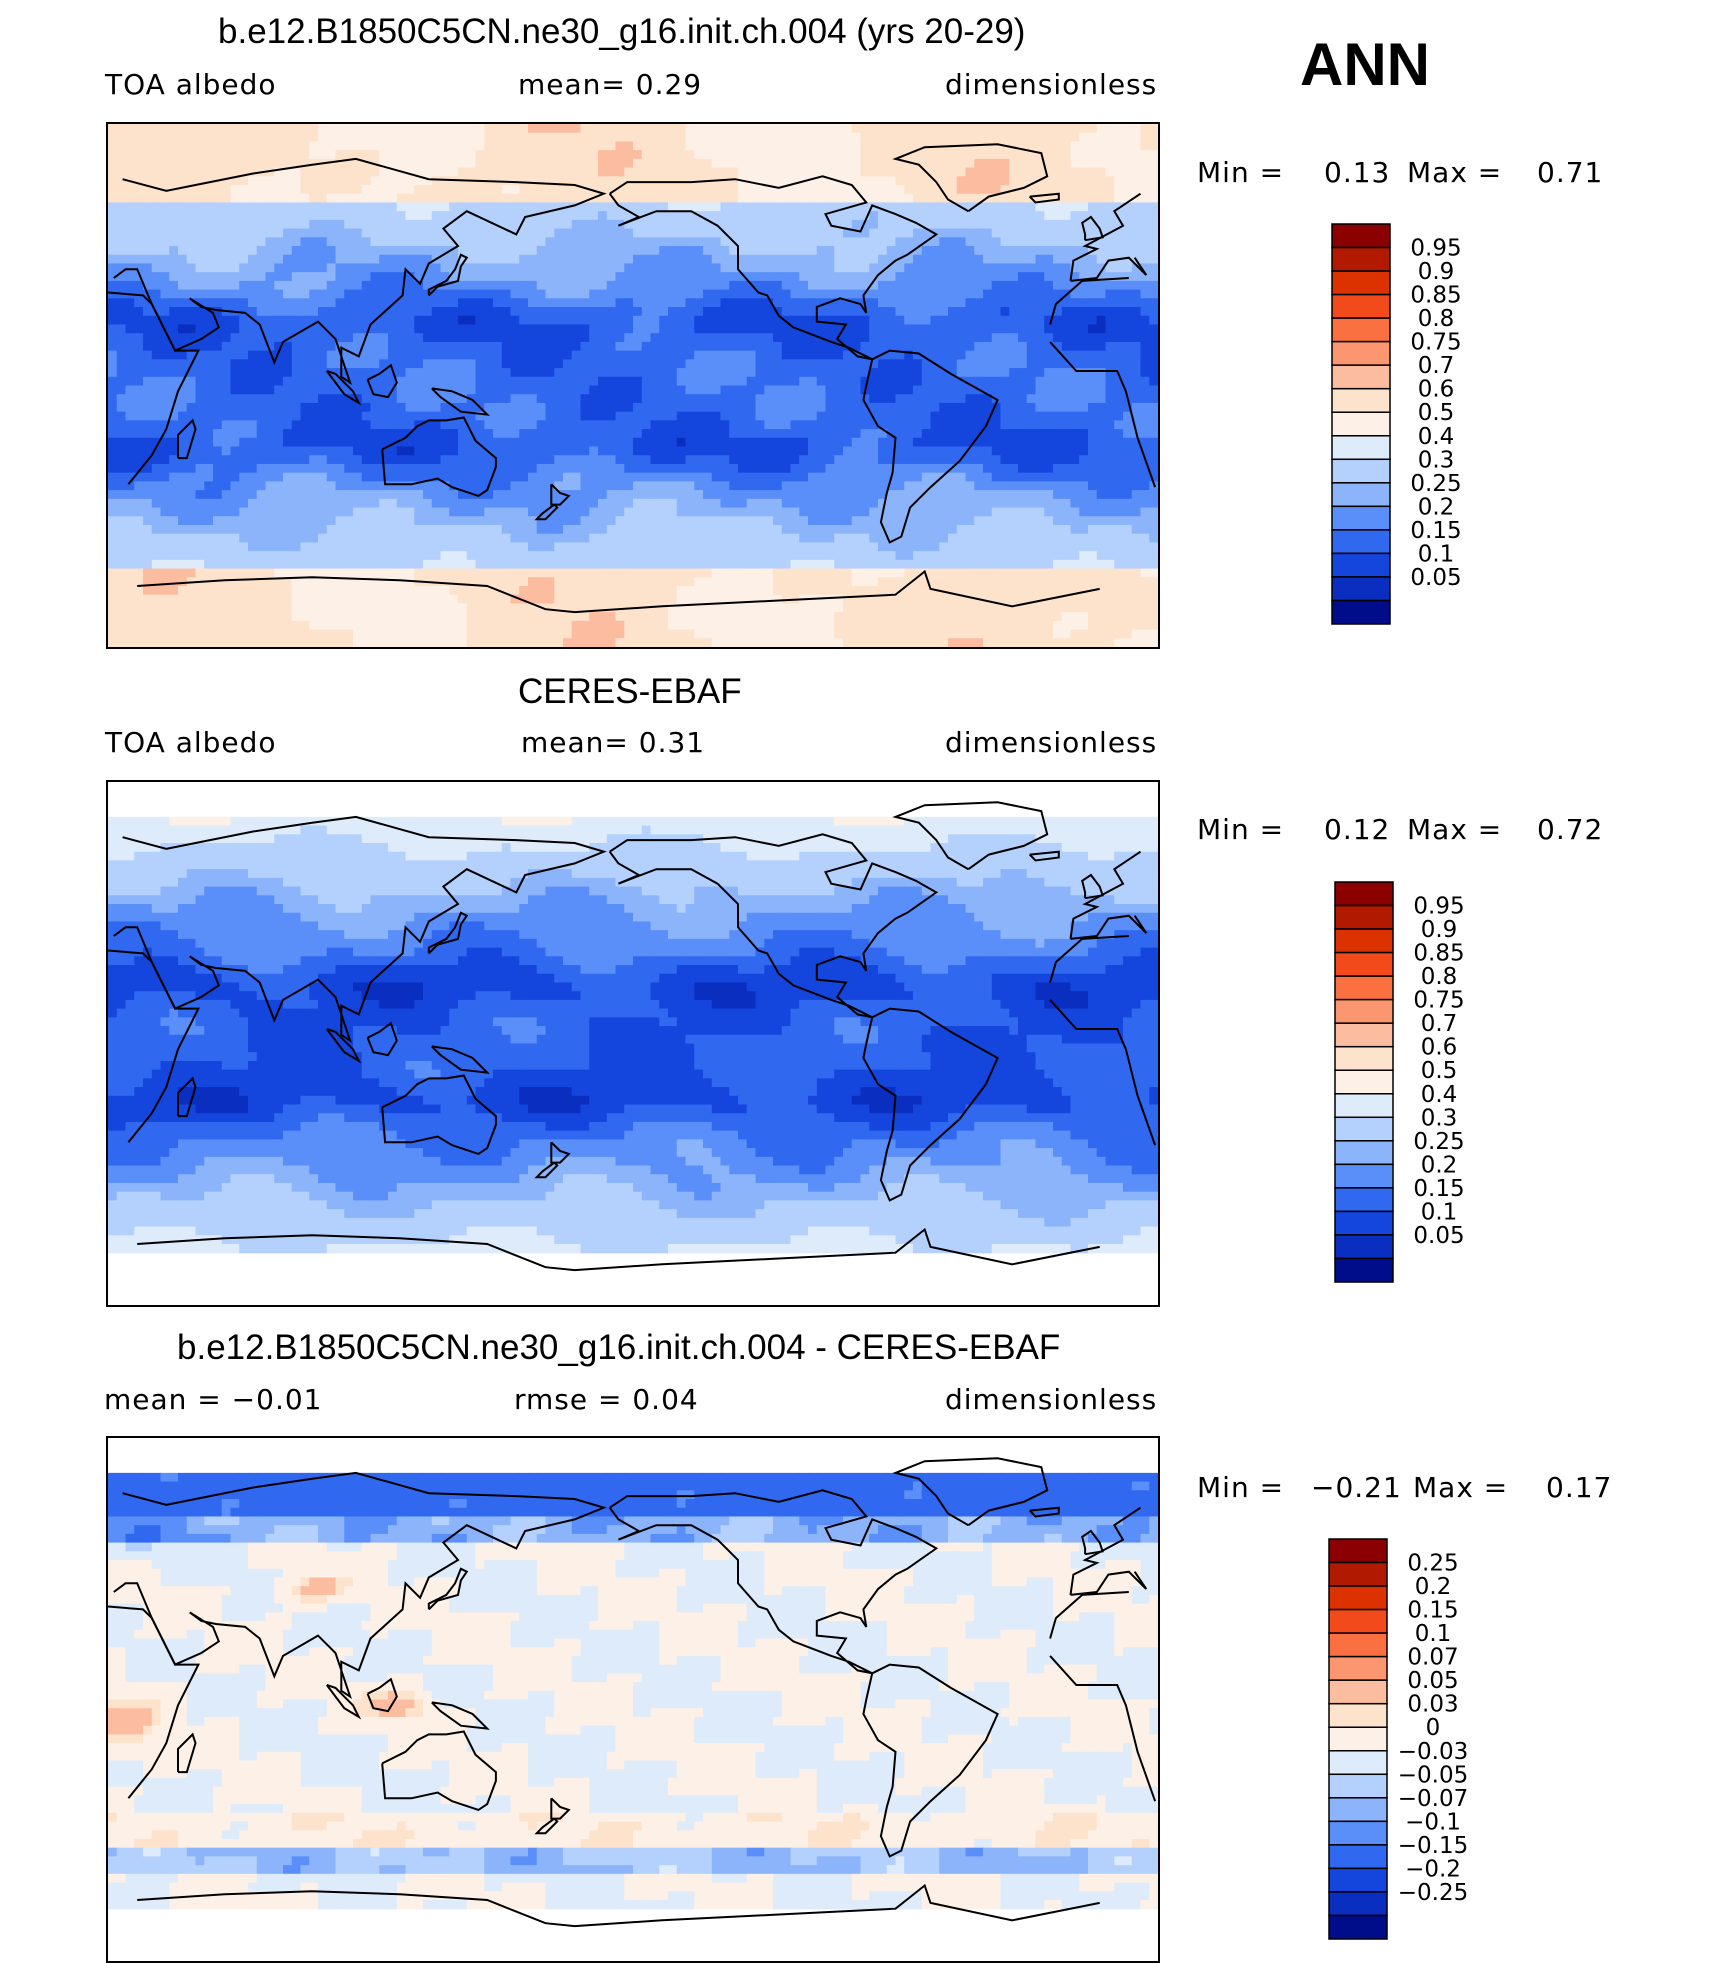 Image resolution: width=1710 pixels, height=1963 pixels. I want to click on panel-2-max-label: Max =, so click(1455, 829).